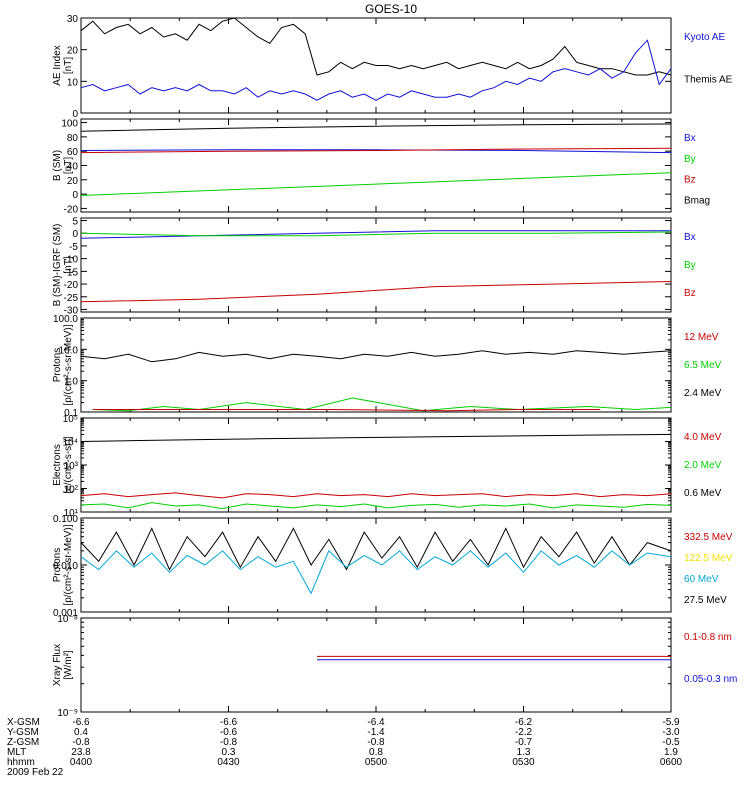  Describe the element at coordinates (65, 319) in the screenshot. I see `y-tick-label: 100.0` at that location.